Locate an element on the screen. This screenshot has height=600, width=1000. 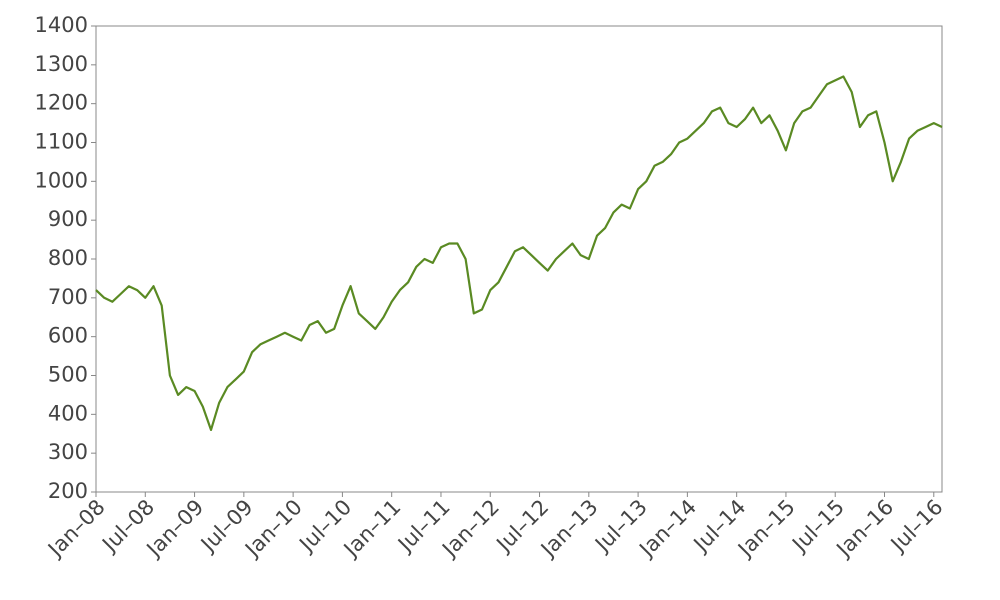
y-tick-label: 400 is located at coordinates (68, 413).